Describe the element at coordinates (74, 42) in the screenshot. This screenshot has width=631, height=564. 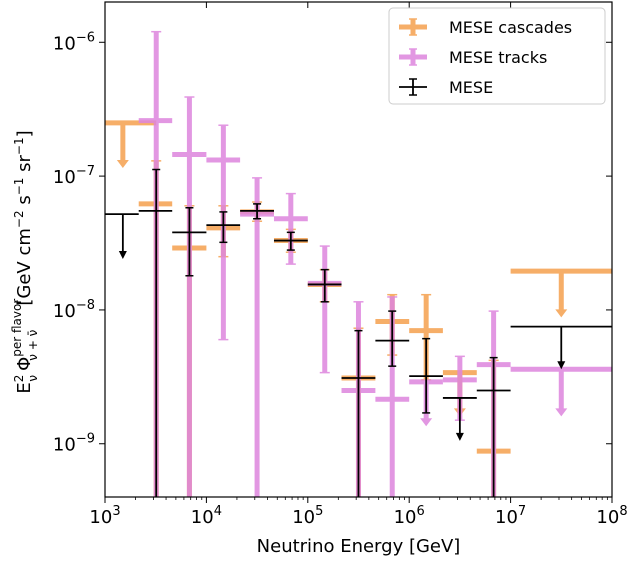
I see `y-tick-label: 10⁻⁶` at that location.